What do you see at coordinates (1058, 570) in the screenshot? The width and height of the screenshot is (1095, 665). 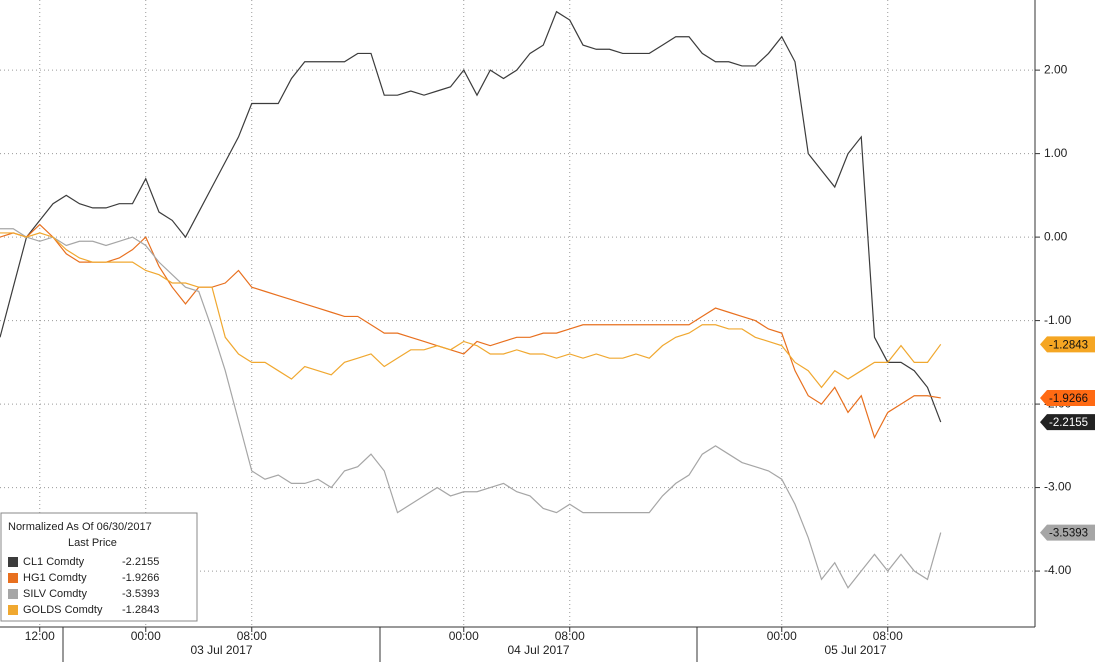 I see `y-tick-label: -4.00` at bounding box center [1058, 570].